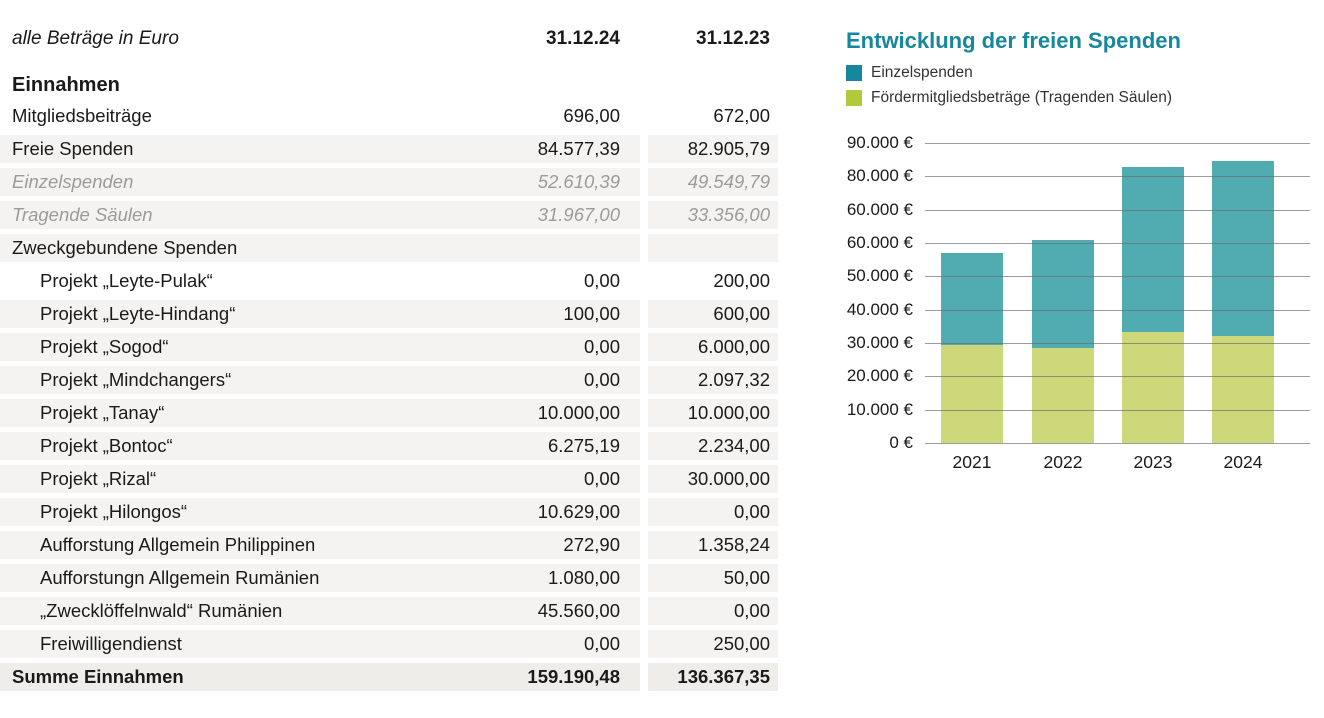  Describe the element at coordinates (389, 446) in the screenshot. I see `table-row: Projekt „Bontoc“ 6.275,19 2.234,00` at that location.